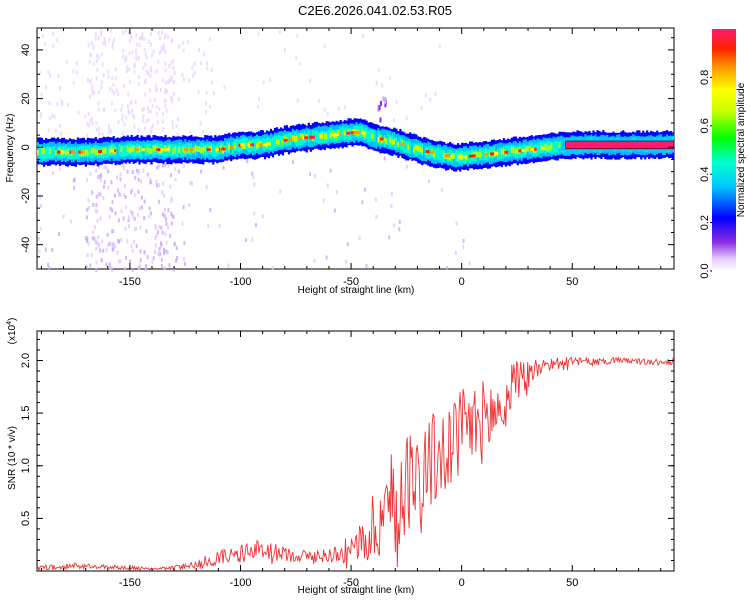  I want to click on spectrogram-x-tick-label: 0, so click(462, 282).